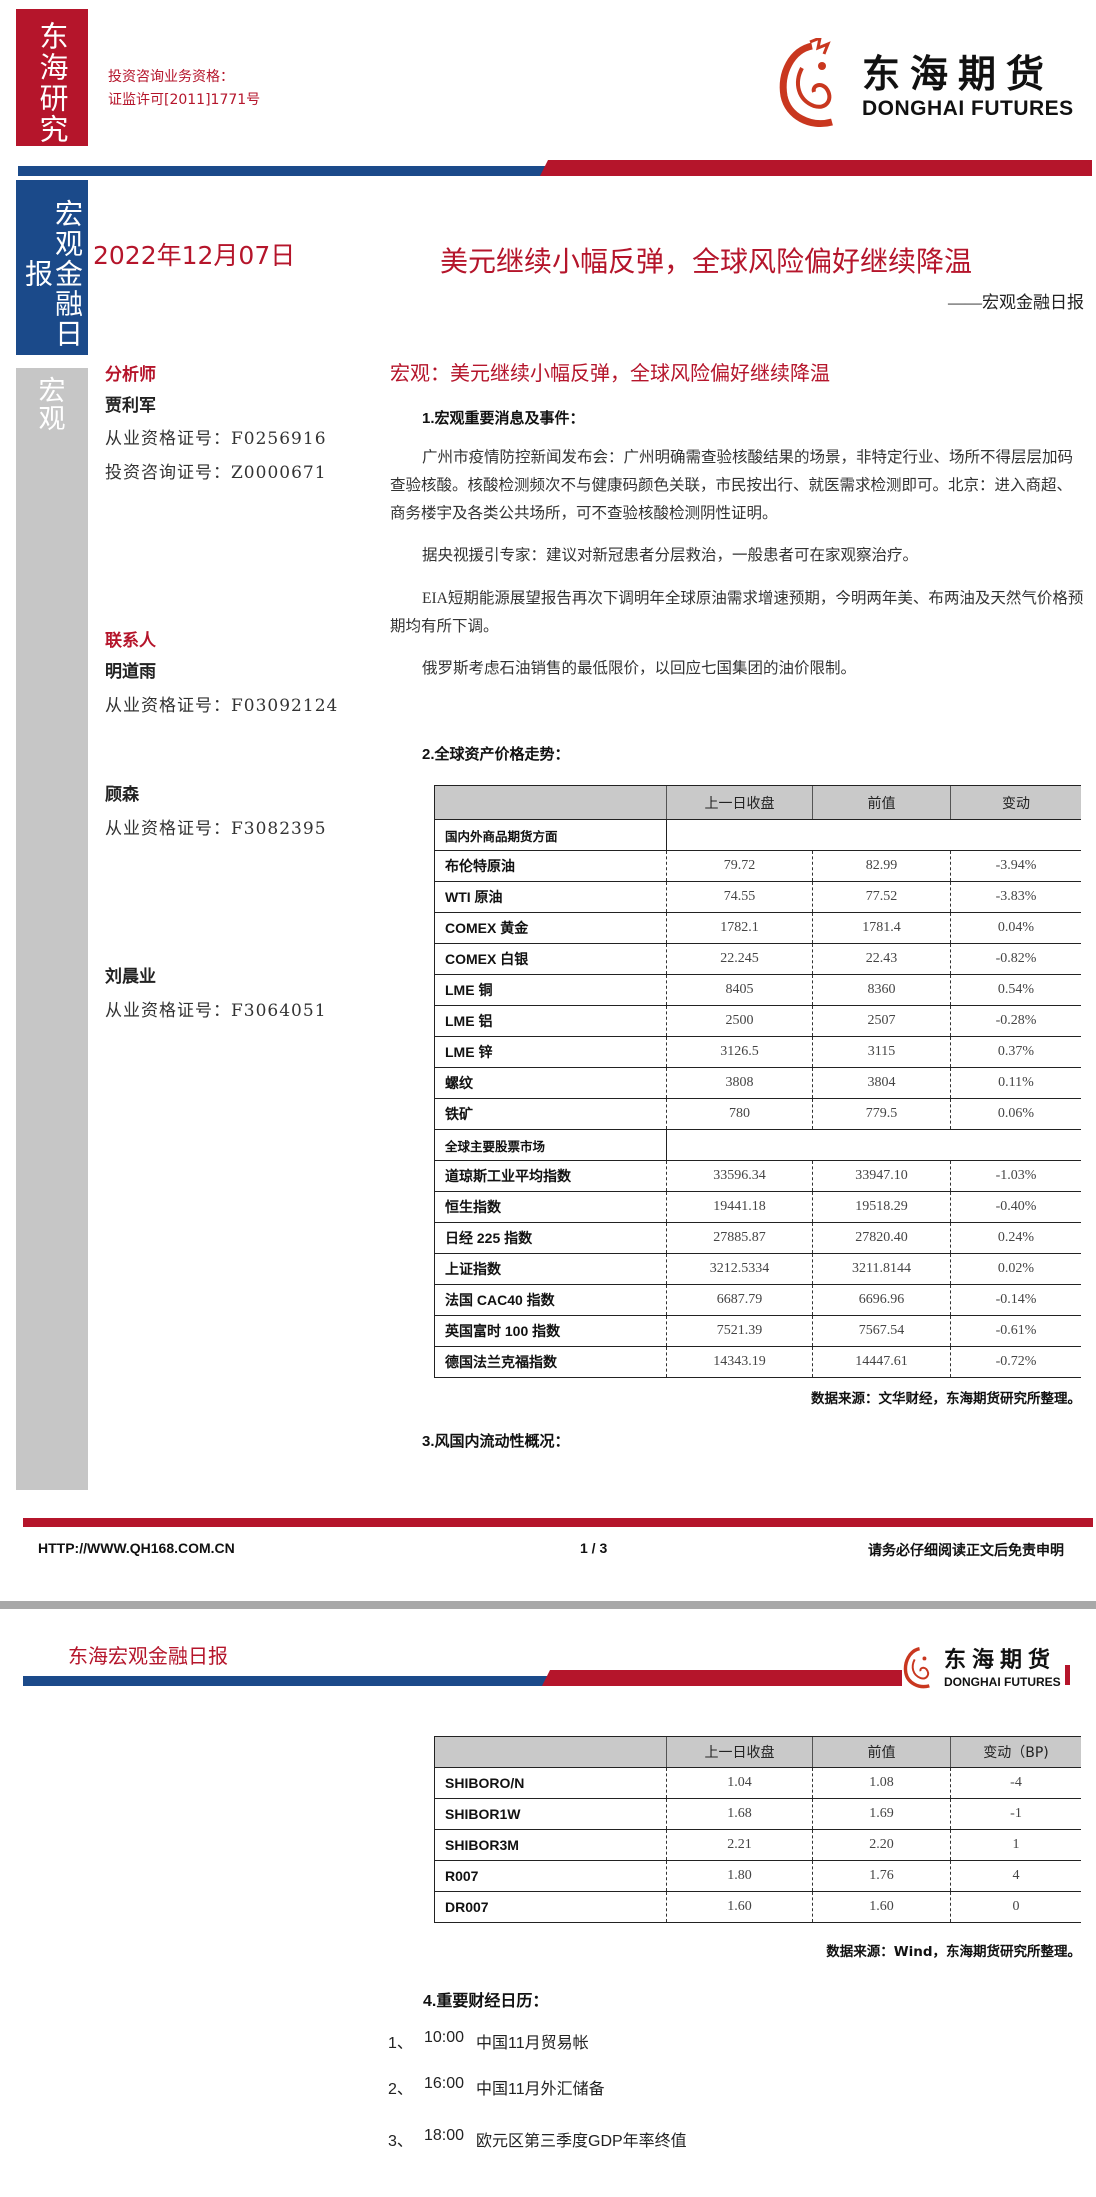  What do you see at coordinates (739, 1814) in the screenshot?
I see `cell-value: 1.68` at bounding box center [739, 1814].